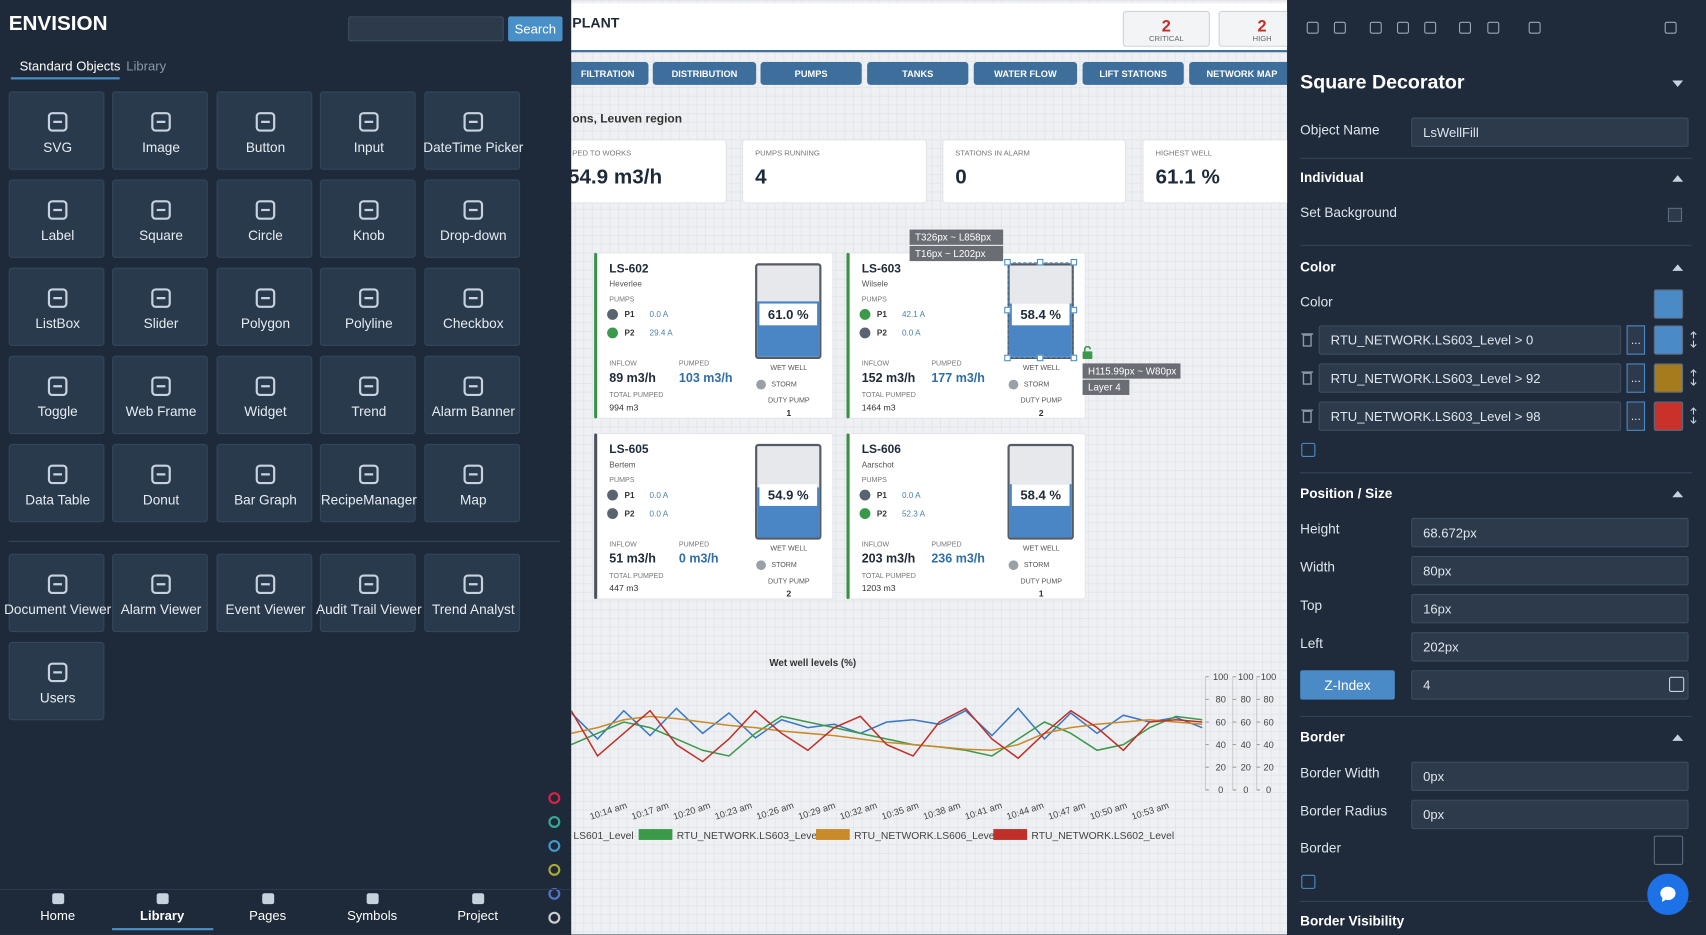  I want to click on text-input: LsWellFill, so click(1550, 132).